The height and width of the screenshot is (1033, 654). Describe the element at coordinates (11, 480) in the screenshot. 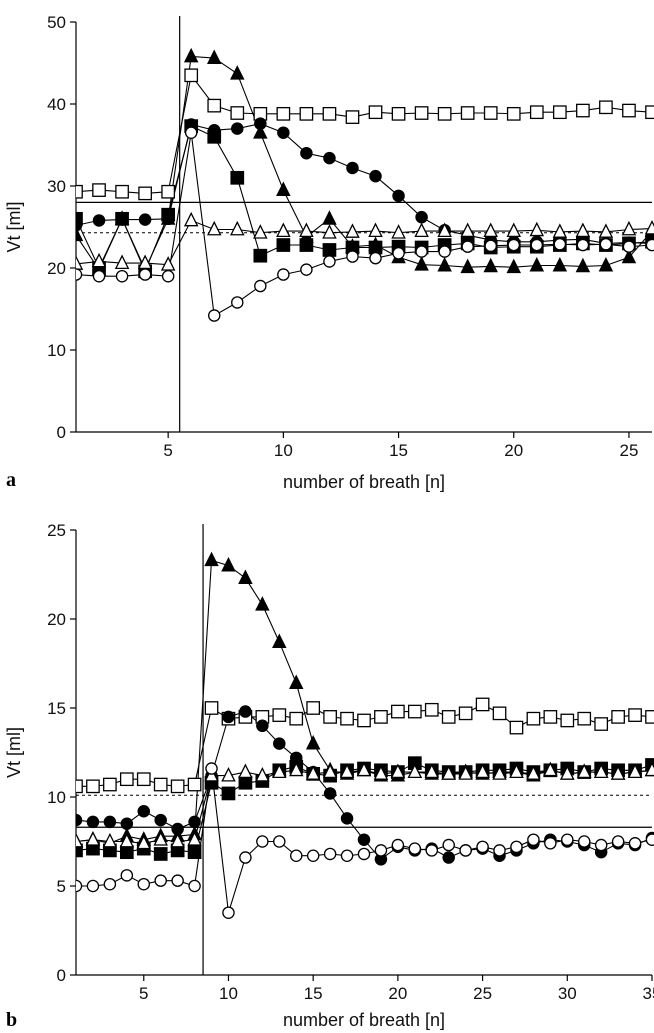

I see `panel-label-a: a` at that location.